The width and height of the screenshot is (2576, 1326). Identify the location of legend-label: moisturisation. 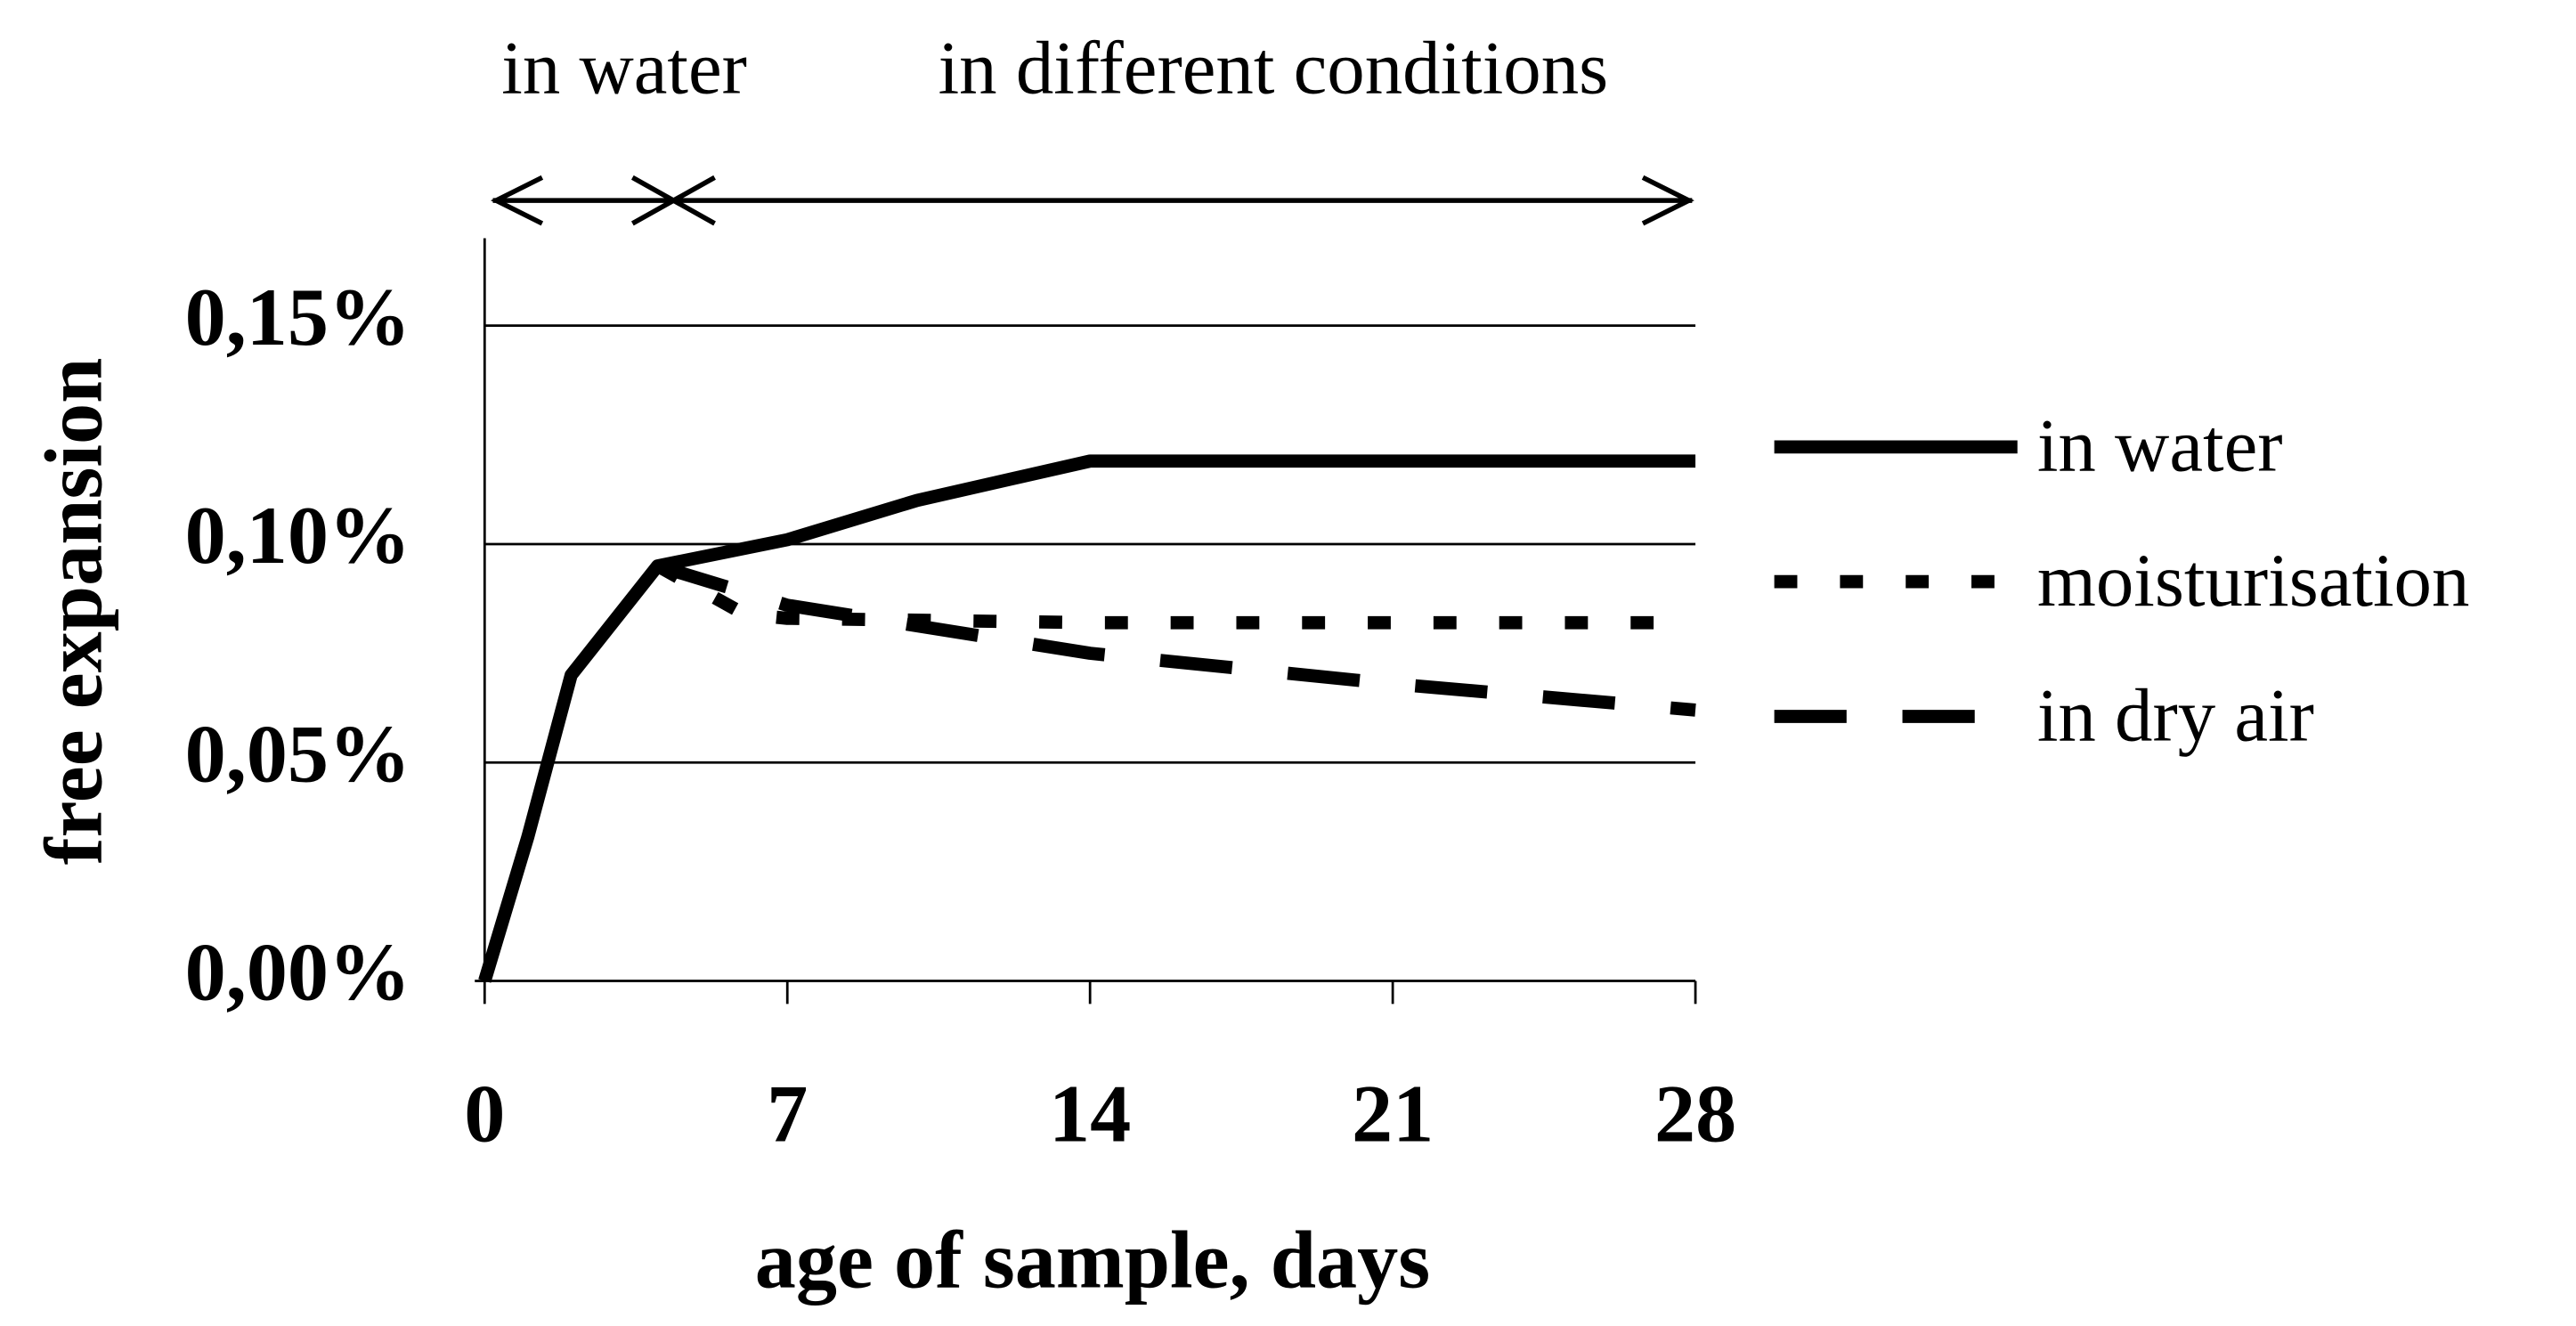
(2253, 580).